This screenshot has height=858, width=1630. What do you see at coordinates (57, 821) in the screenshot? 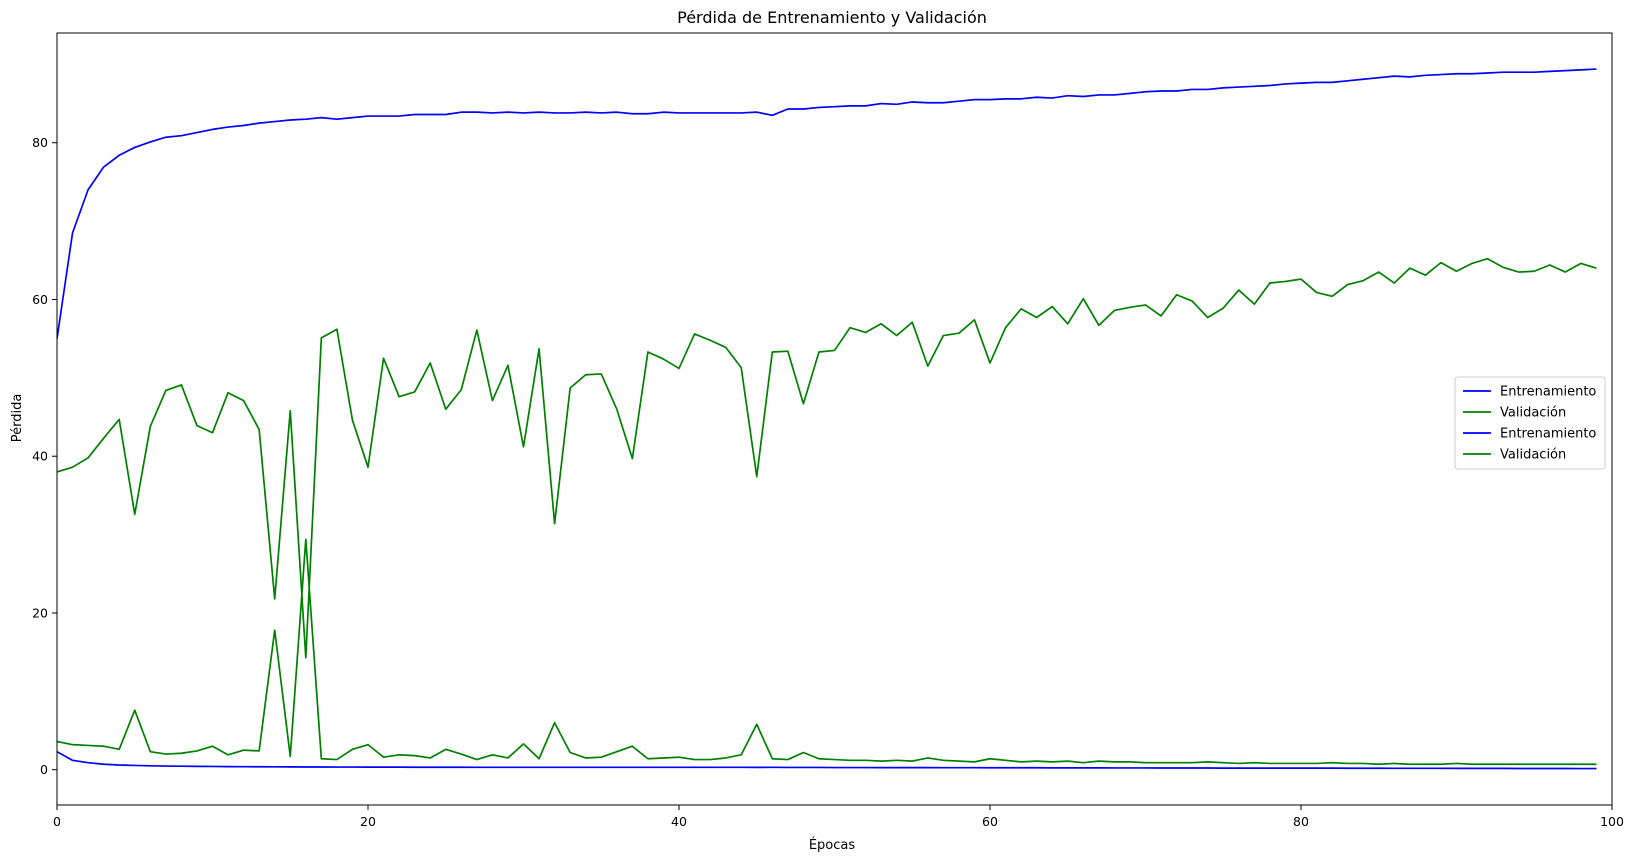
I see `x-tick-label: 0` at bounding box center [57, 821].